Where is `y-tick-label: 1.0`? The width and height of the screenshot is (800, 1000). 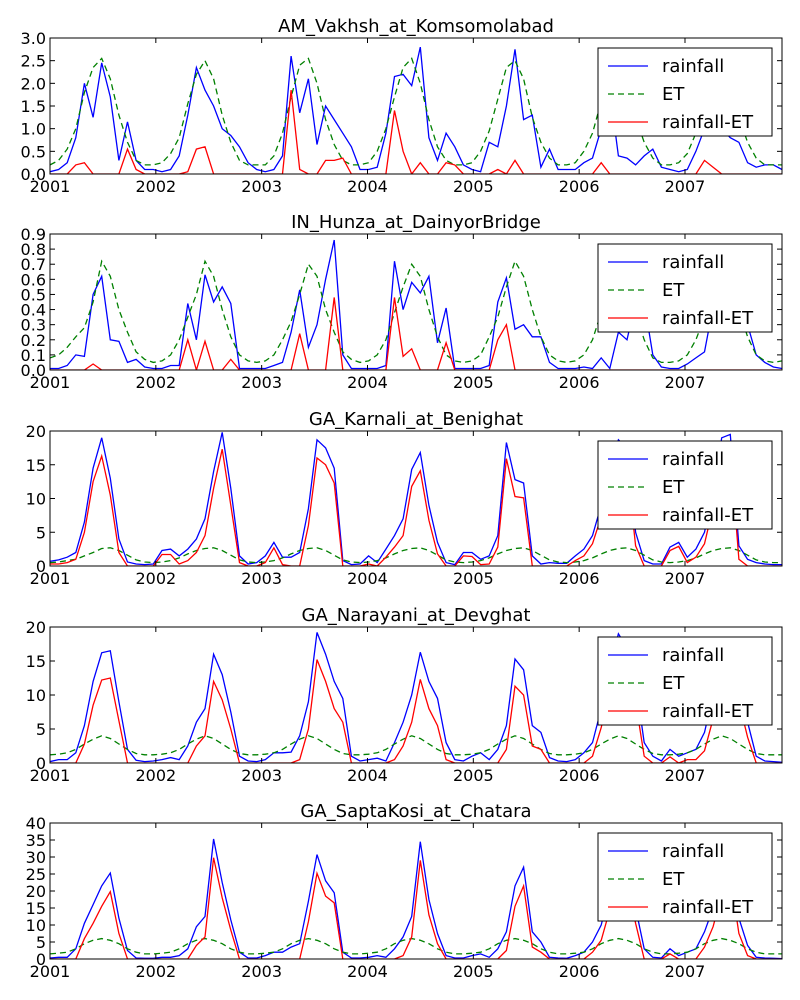
y-tick-label: 1.0 is located at coordinates (33, 129).